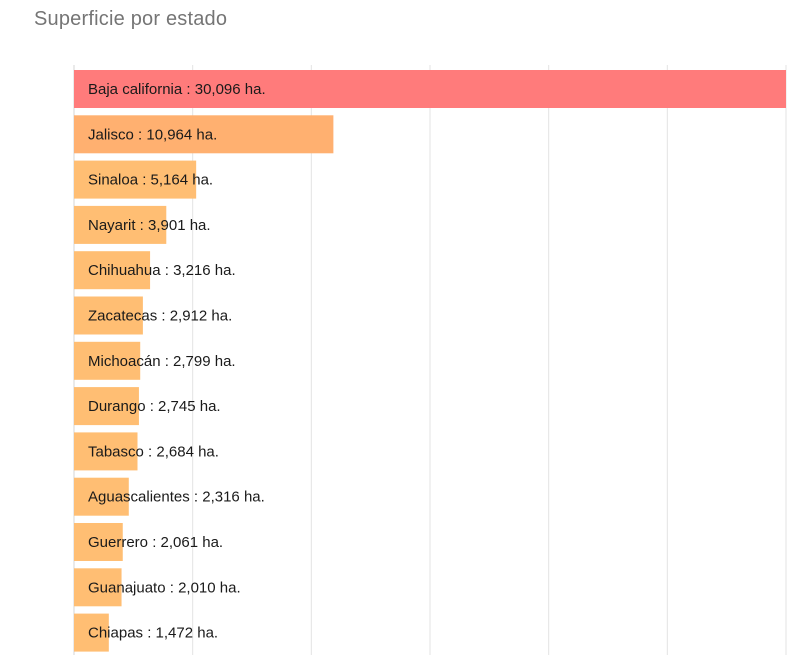 Image resolution: width=800 pixels, height=655 pixels. I want to click on bar-label: Guanajuato : 2,010 ha., so click(164, 587).